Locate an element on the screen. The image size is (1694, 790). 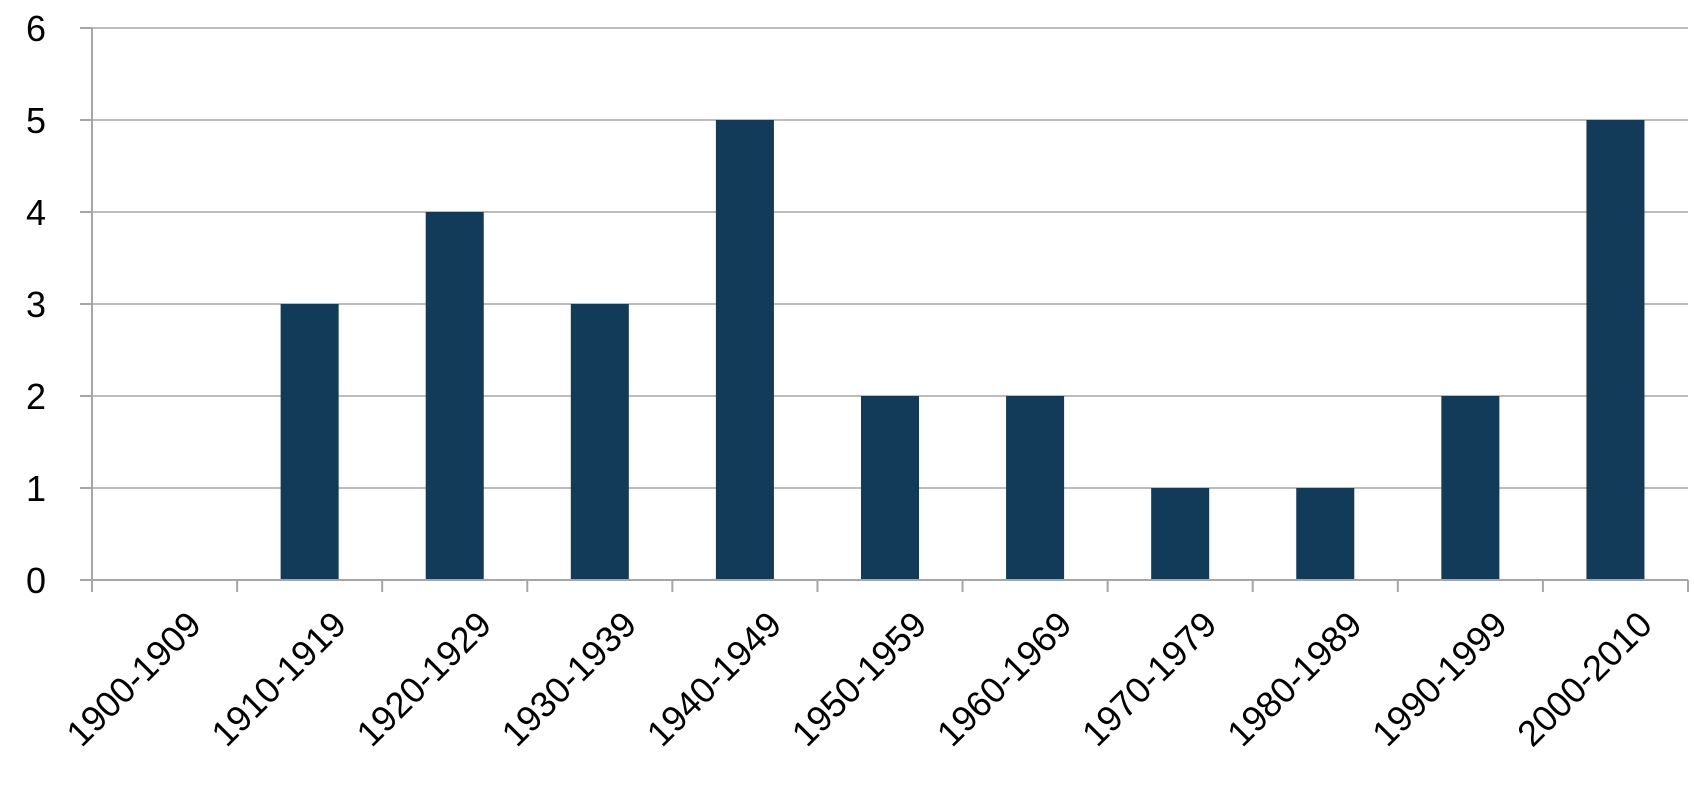
y-tick-label: 2 is located at coordinates (36, 396).